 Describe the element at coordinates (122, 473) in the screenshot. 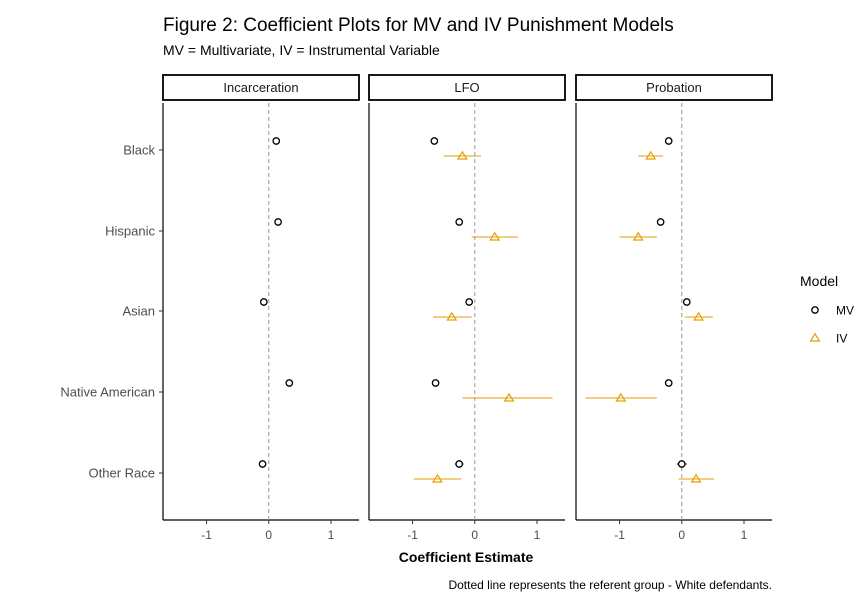

I see `category-label-other-race: Other Race` at that location.